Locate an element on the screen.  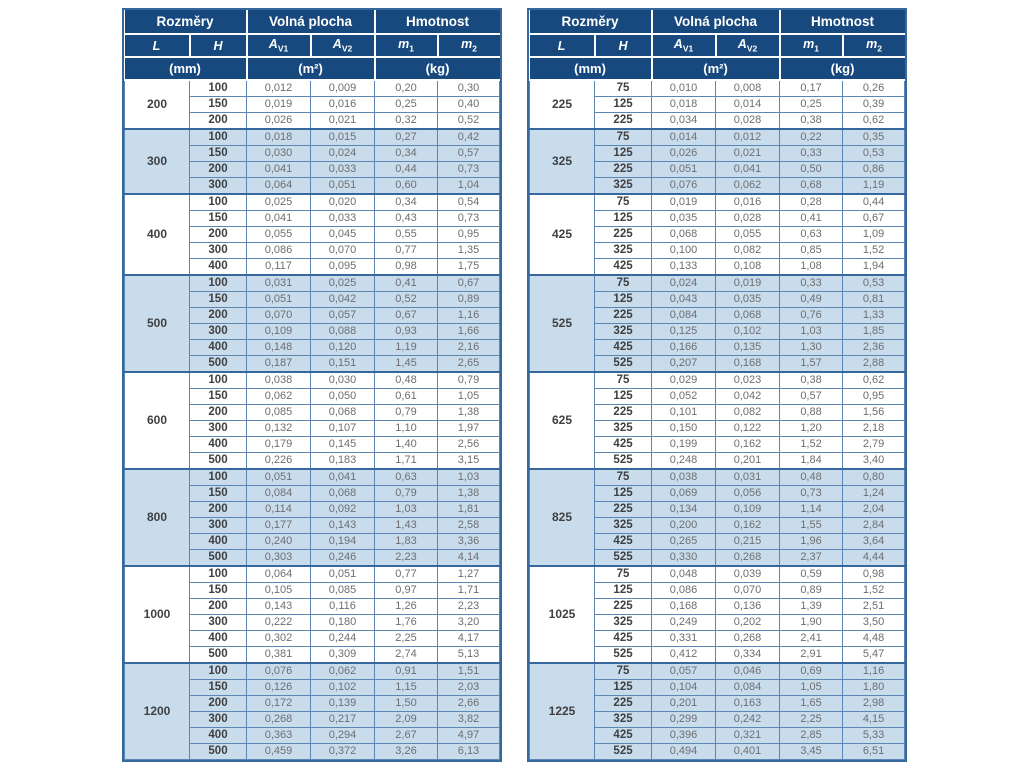
header-col-subscript: V2 is located at coordinates (752, 48).